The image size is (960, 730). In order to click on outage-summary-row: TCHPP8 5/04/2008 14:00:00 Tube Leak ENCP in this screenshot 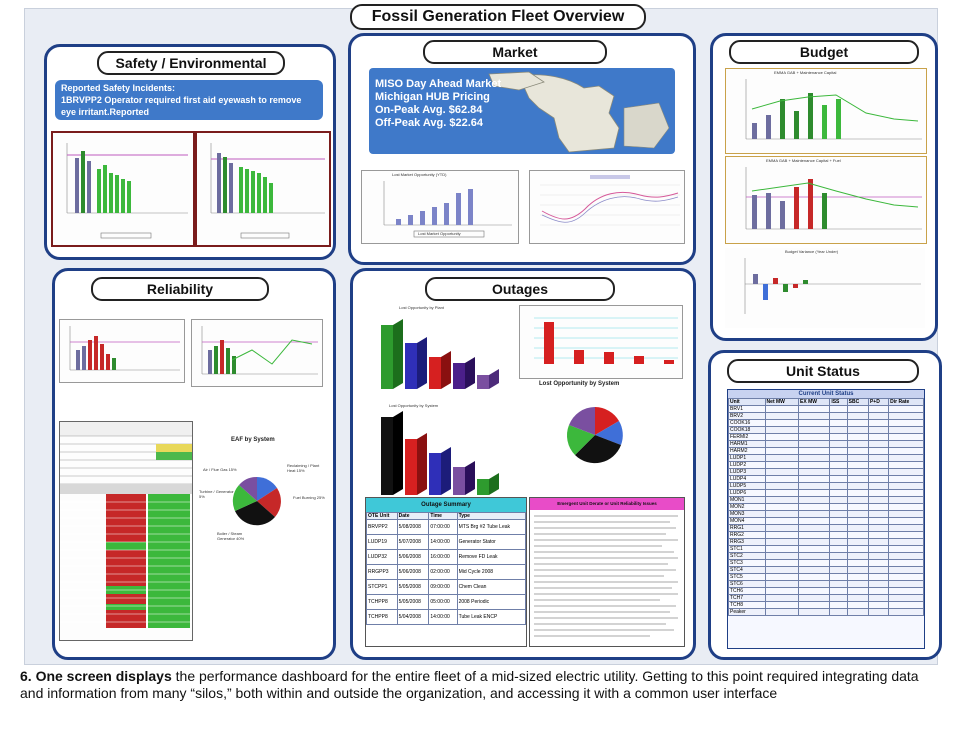, I will do `click(446, 617)`.